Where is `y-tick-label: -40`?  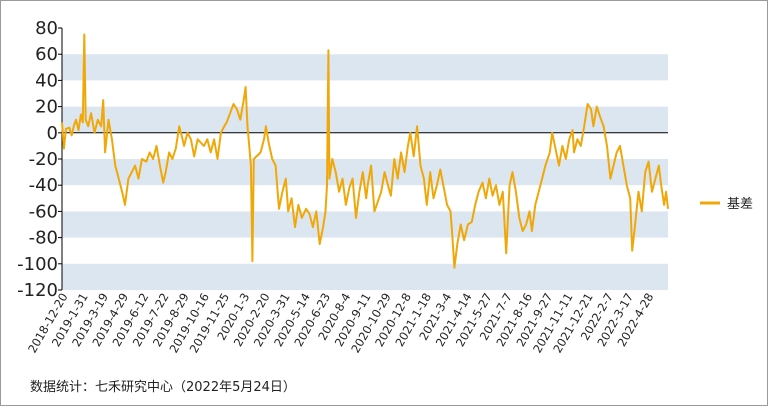
y-tick-label: -40 is located at coordinates (43, 185).